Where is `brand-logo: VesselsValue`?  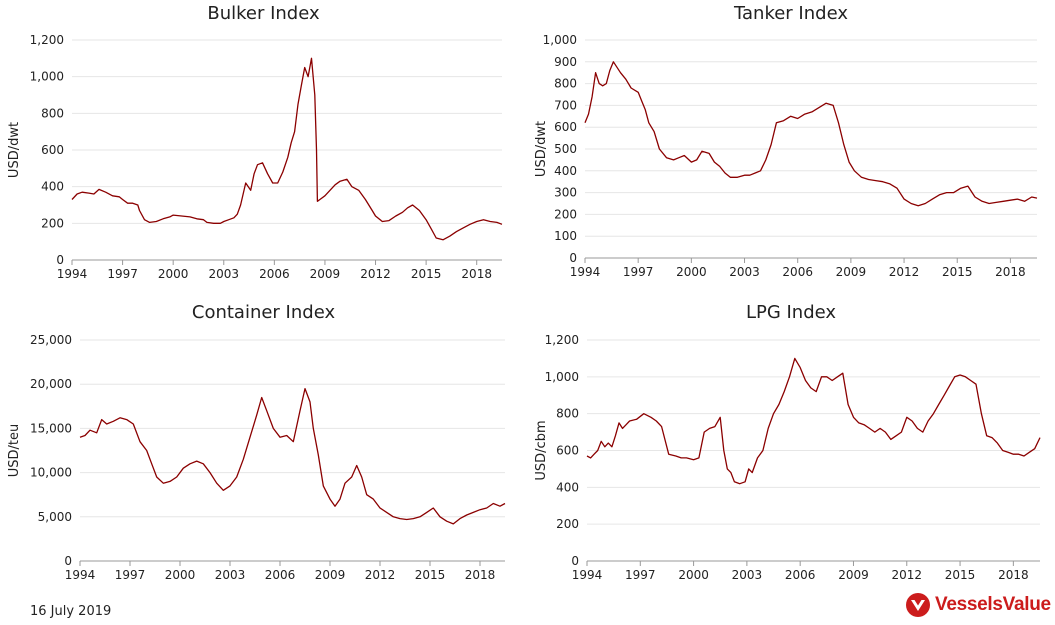 brand-logo: VesselsValue is located at coordinates (978, 605).